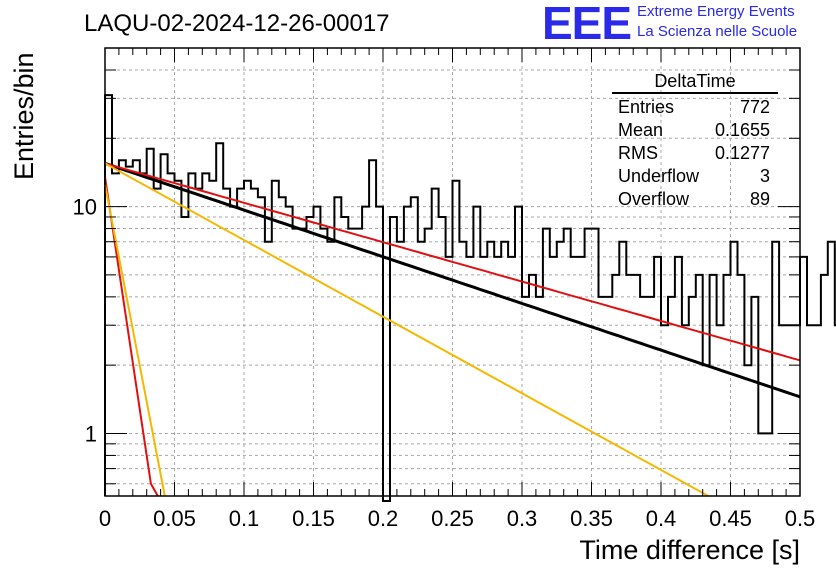  Describe the element at coordinates (237, 23) in the screenshot. I see `run-title: LAQU-02-2024-12-26-00017` at that location.